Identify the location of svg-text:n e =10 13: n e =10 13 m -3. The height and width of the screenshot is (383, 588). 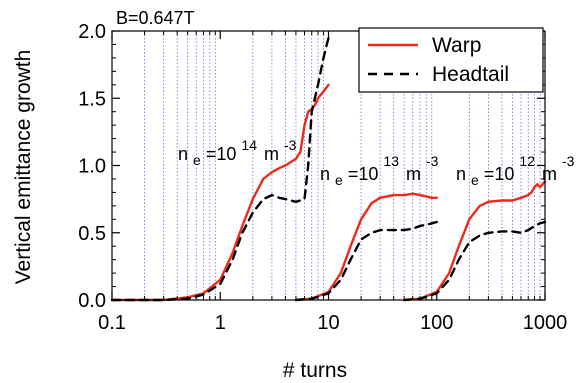
(379, 169).